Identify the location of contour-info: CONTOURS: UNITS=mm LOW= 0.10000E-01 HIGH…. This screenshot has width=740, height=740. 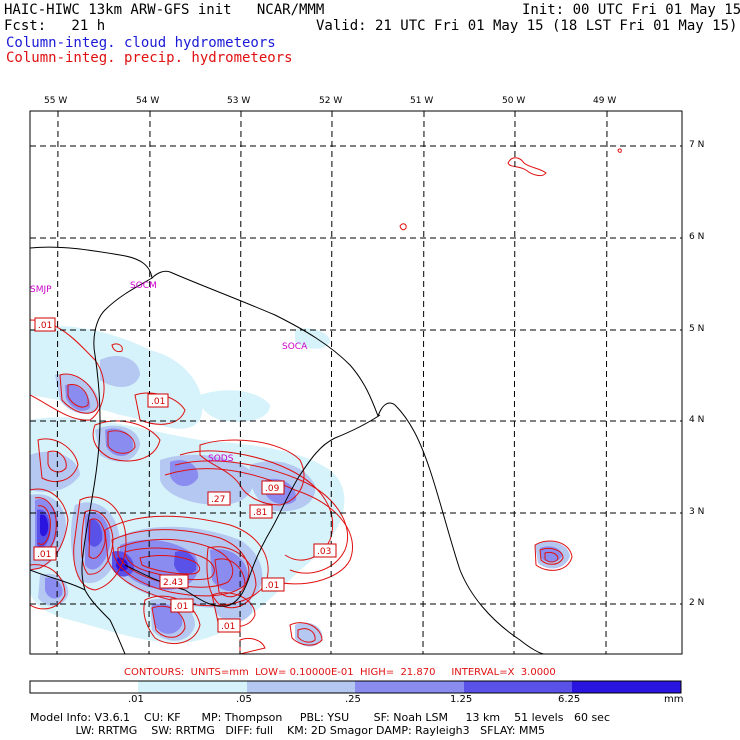
(340, 672).